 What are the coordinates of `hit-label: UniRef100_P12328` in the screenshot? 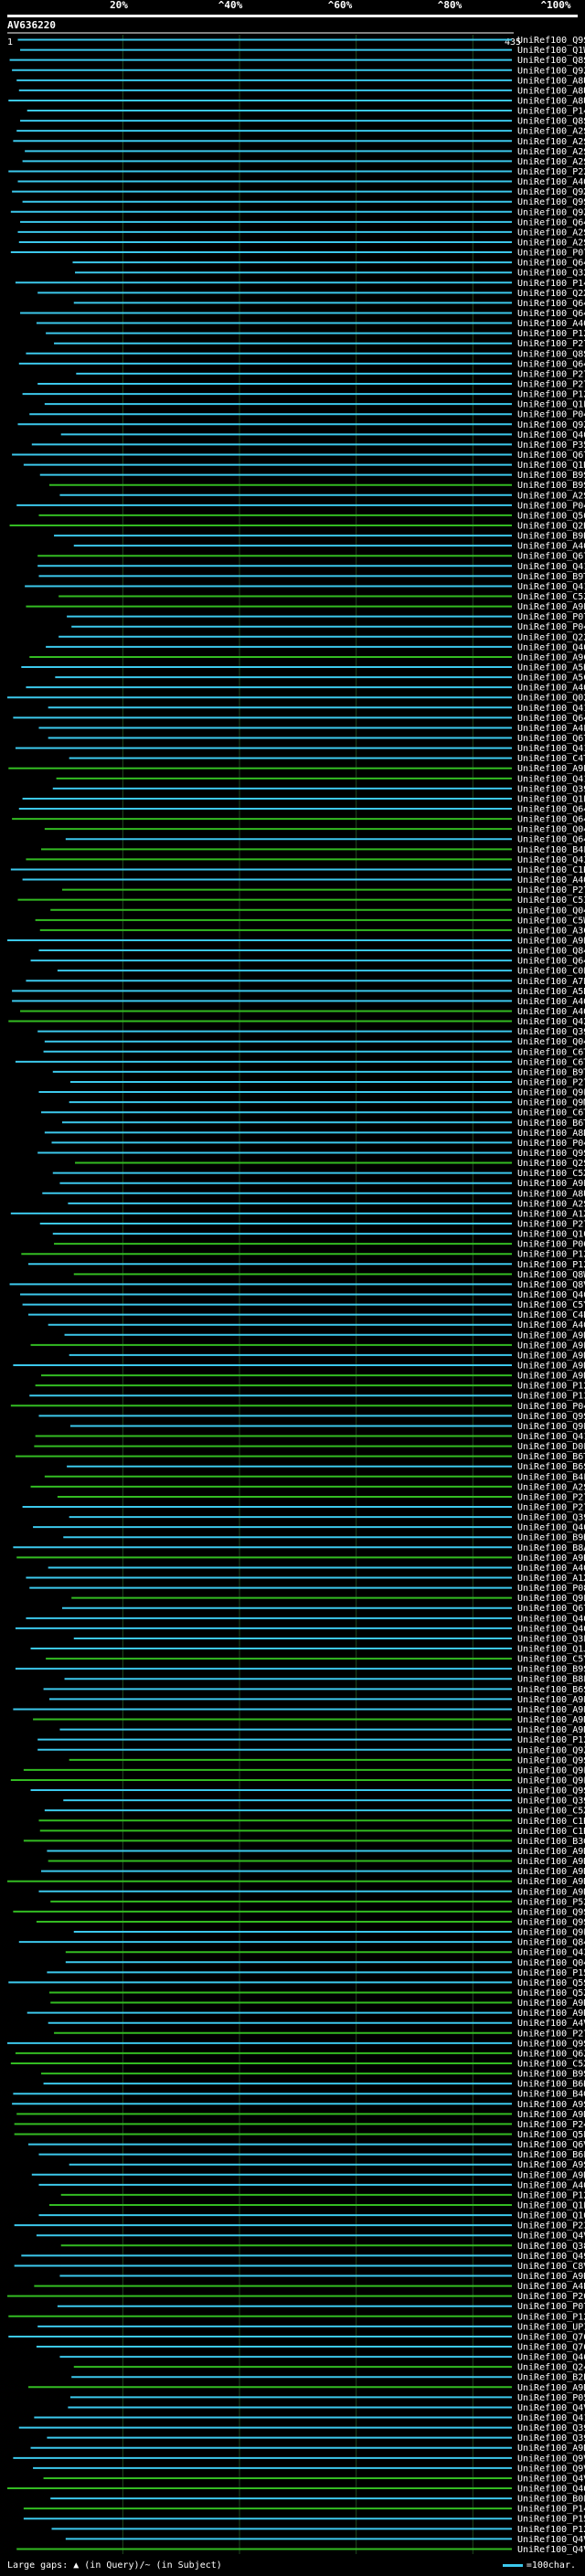 It's located at (551, 1255).